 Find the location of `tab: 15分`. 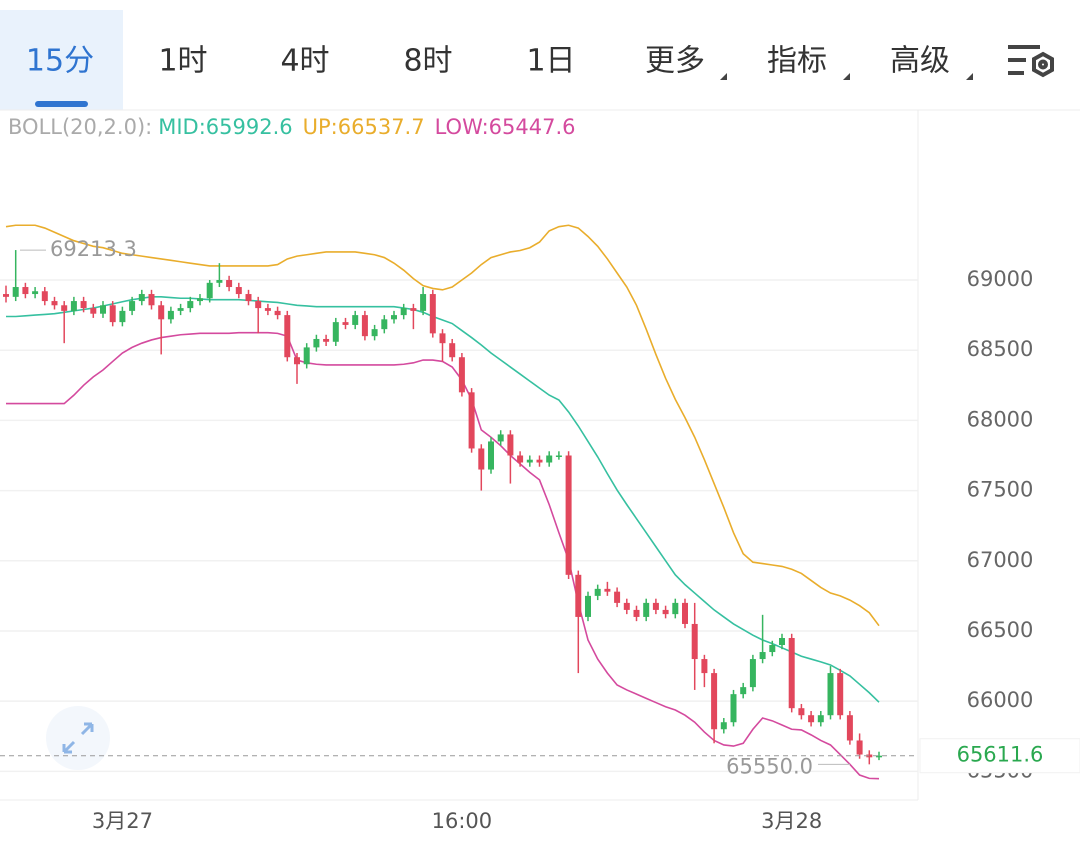

tab: 15分 is located at coordinates (60, 61).